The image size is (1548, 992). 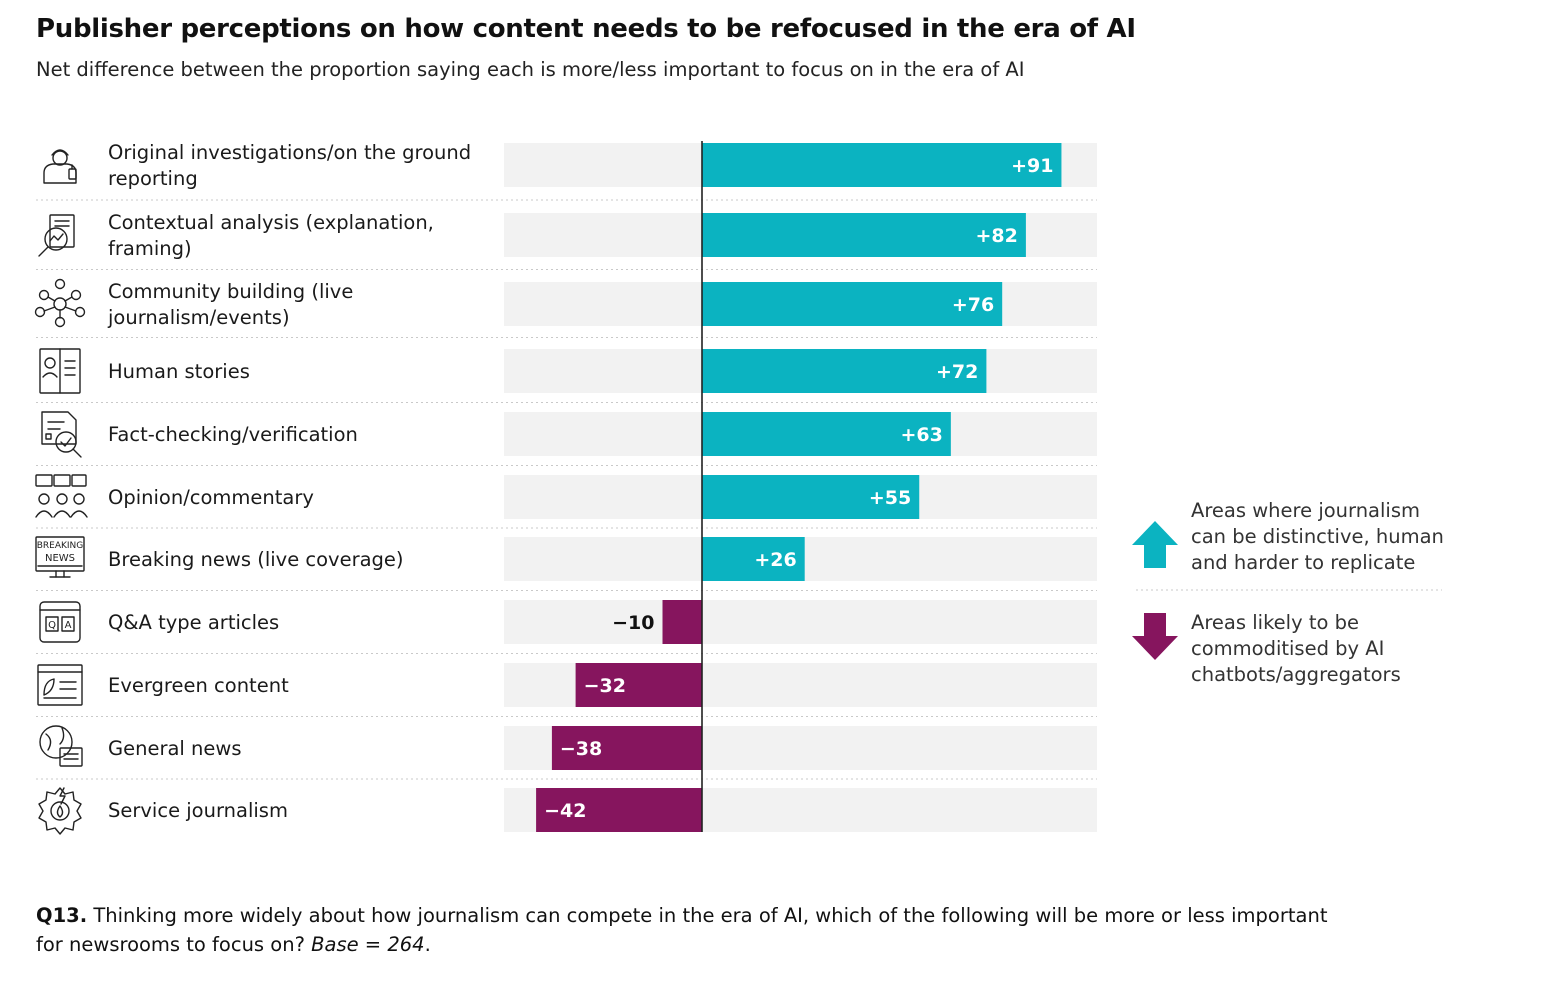 I want to click on category-label: Human stories, so click(x=179, y=371).